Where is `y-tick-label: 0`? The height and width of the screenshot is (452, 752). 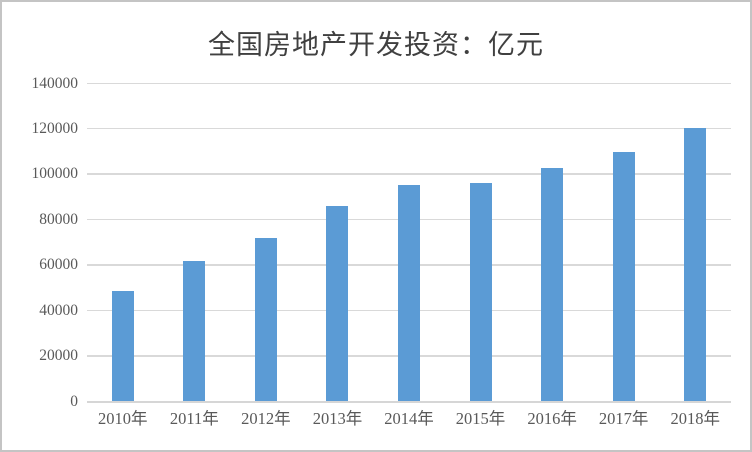
y-tick-label: 0 is located at coordinates (74, 401).